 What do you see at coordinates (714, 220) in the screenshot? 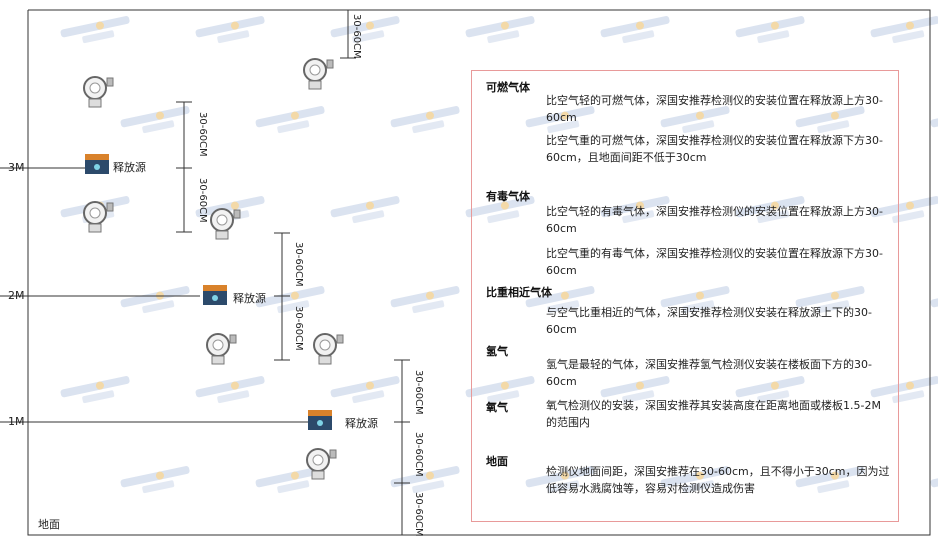
I see `section-text: 比空气轻的有毒气体，深国安推荐检测仪的安装位置在释放源上方30-60cm` at bounding box center [714, 220].